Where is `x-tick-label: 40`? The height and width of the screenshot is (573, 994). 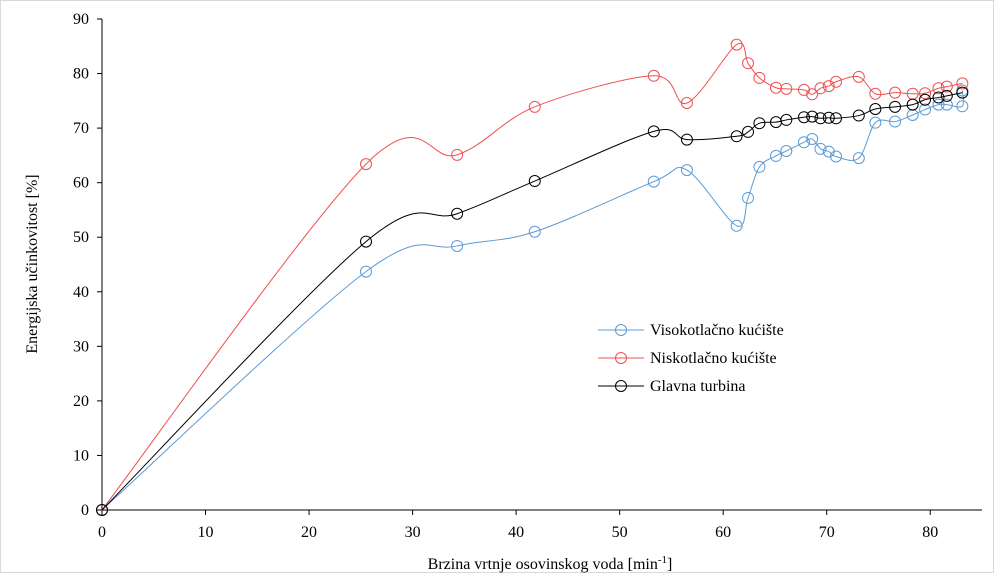
x-tick-label: 40 is located at coordinates (516, 532).